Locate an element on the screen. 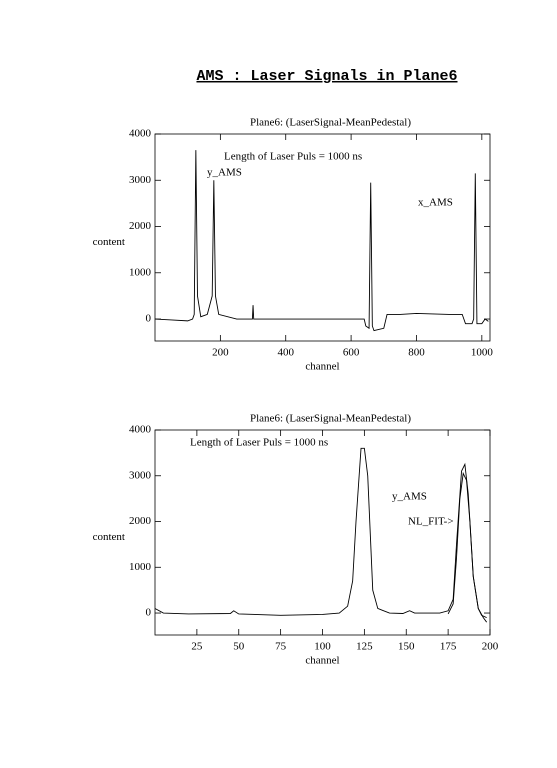 The height and width of the screenshot is (768, 557). annotation: NL_FIT-> is located at coordinates (431, 522).